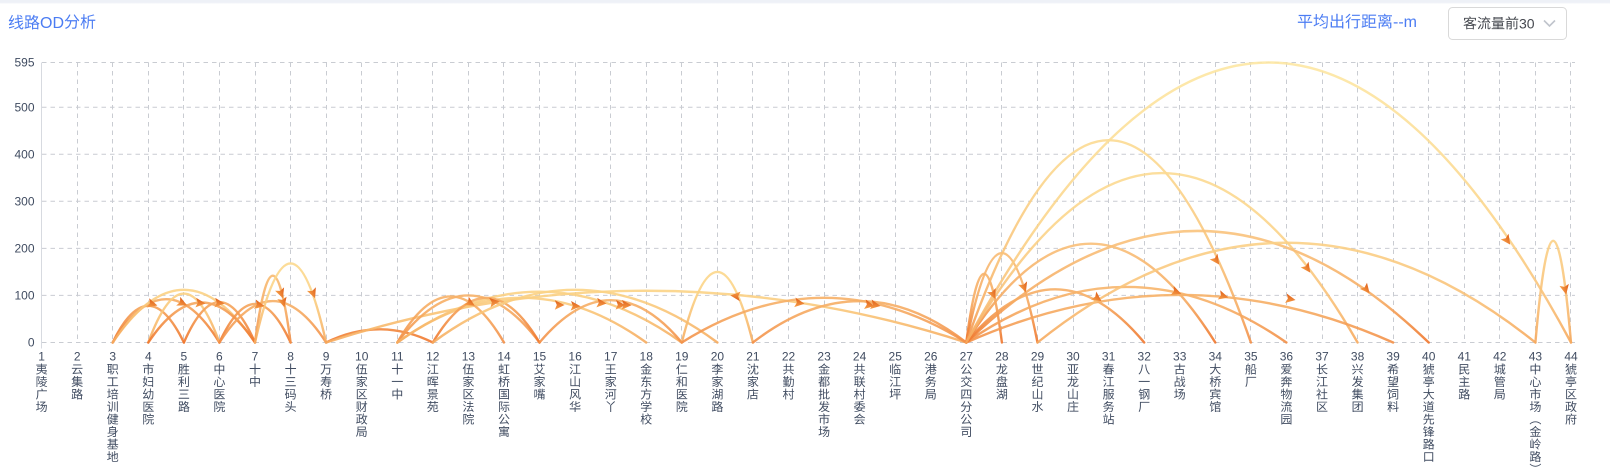 Image resolution: width=1610 pixels, height=473 pixels. What do you see at coordinates (24, 155) in the screenshot?
I see `svg-text: 400` at bounding box center [24, 155].